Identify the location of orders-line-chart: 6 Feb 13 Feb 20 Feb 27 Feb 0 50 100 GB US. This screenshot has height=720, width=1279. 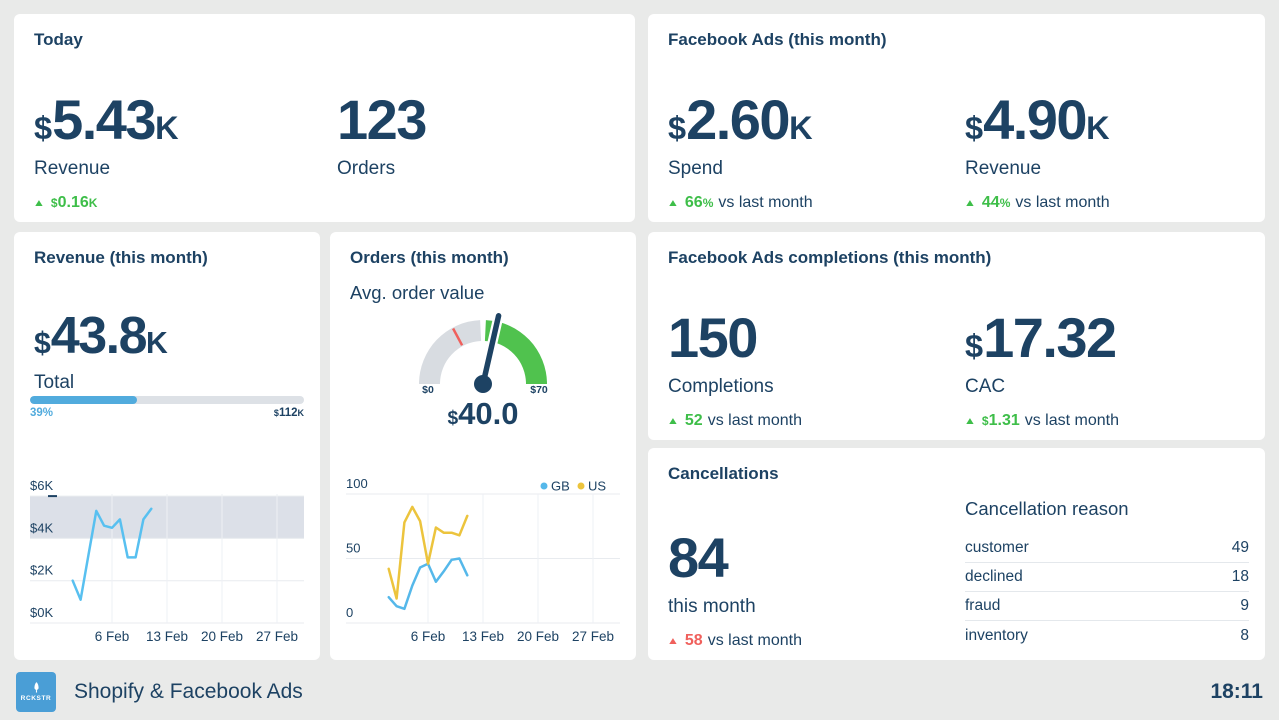
(483, 561).